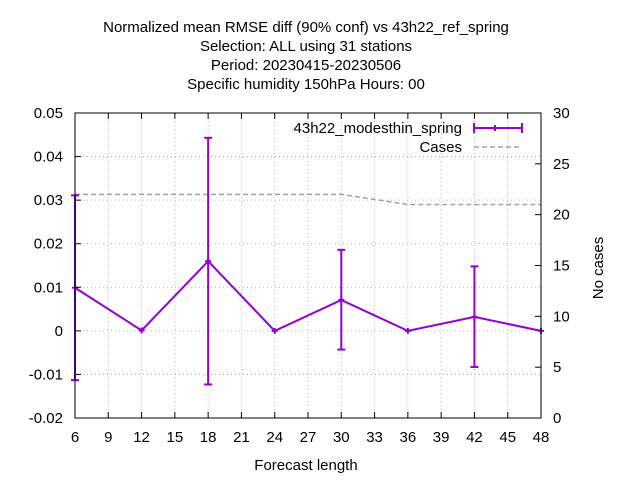 The width and height of the screenshot is (640, 485). I want to click on legend-label-main: 43h22_modesthin_spring, so click(378, 128).